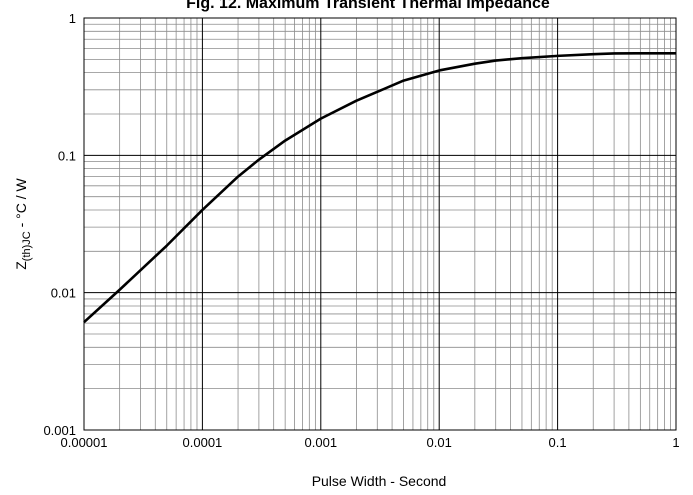 This screenshot has height=495, width=693. Describe the element at coordinates (439, 442) in the screenshot. I see `x-tick-label: 0.01` at that location.